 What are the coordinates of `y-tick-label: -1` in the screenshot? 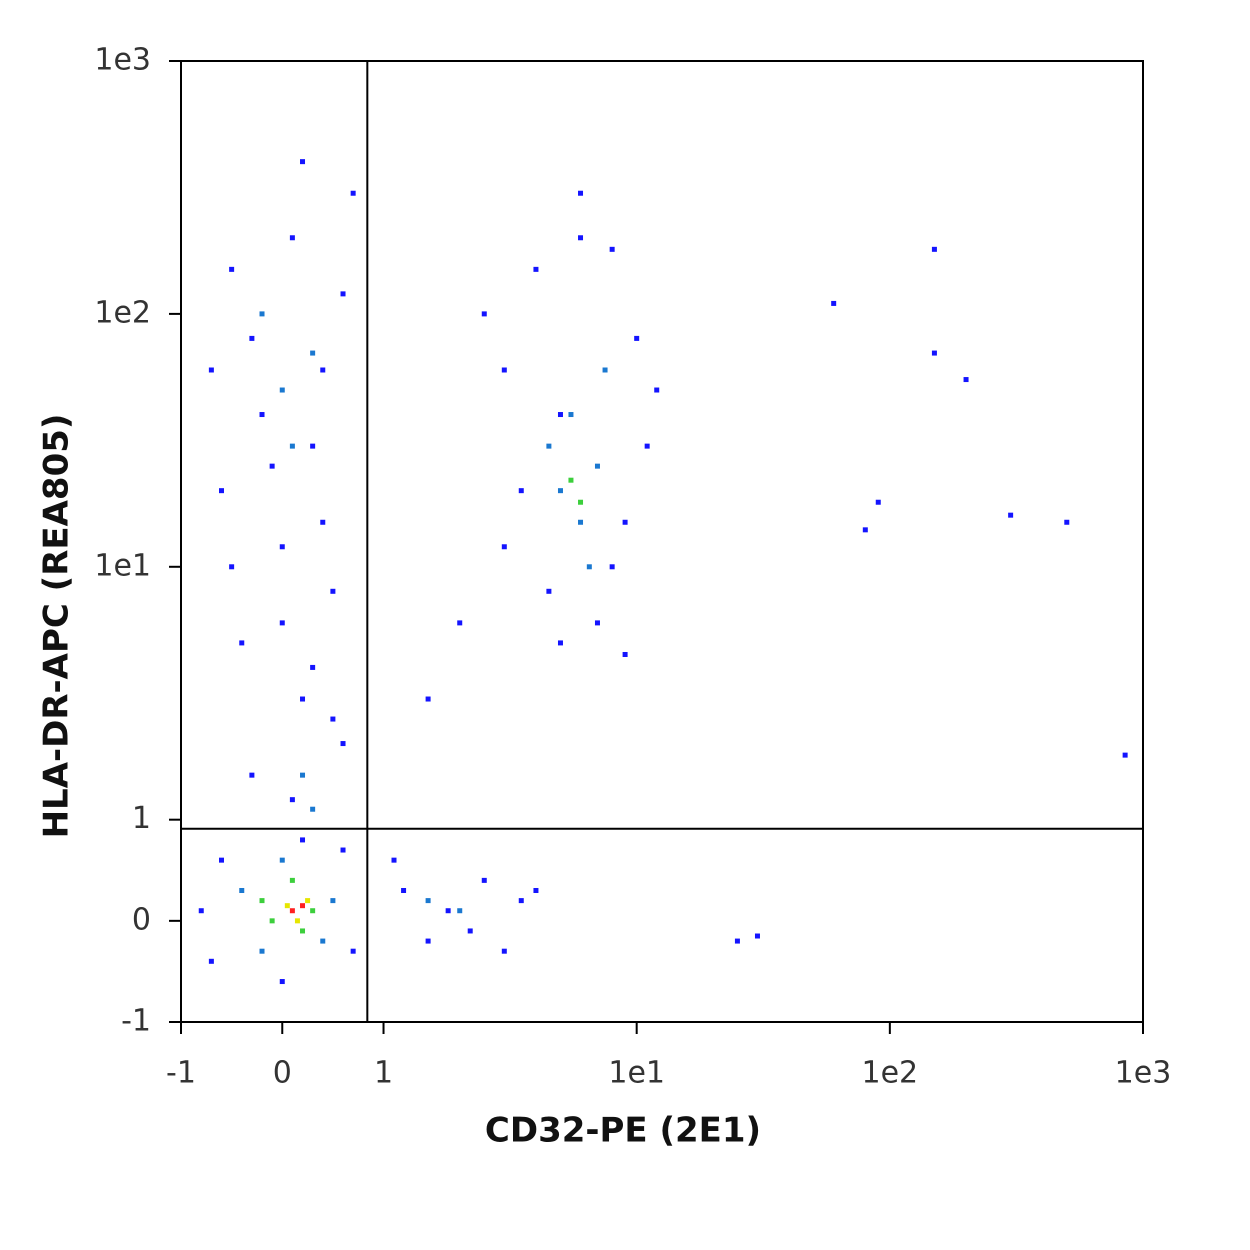 It's located at (136, 1021).